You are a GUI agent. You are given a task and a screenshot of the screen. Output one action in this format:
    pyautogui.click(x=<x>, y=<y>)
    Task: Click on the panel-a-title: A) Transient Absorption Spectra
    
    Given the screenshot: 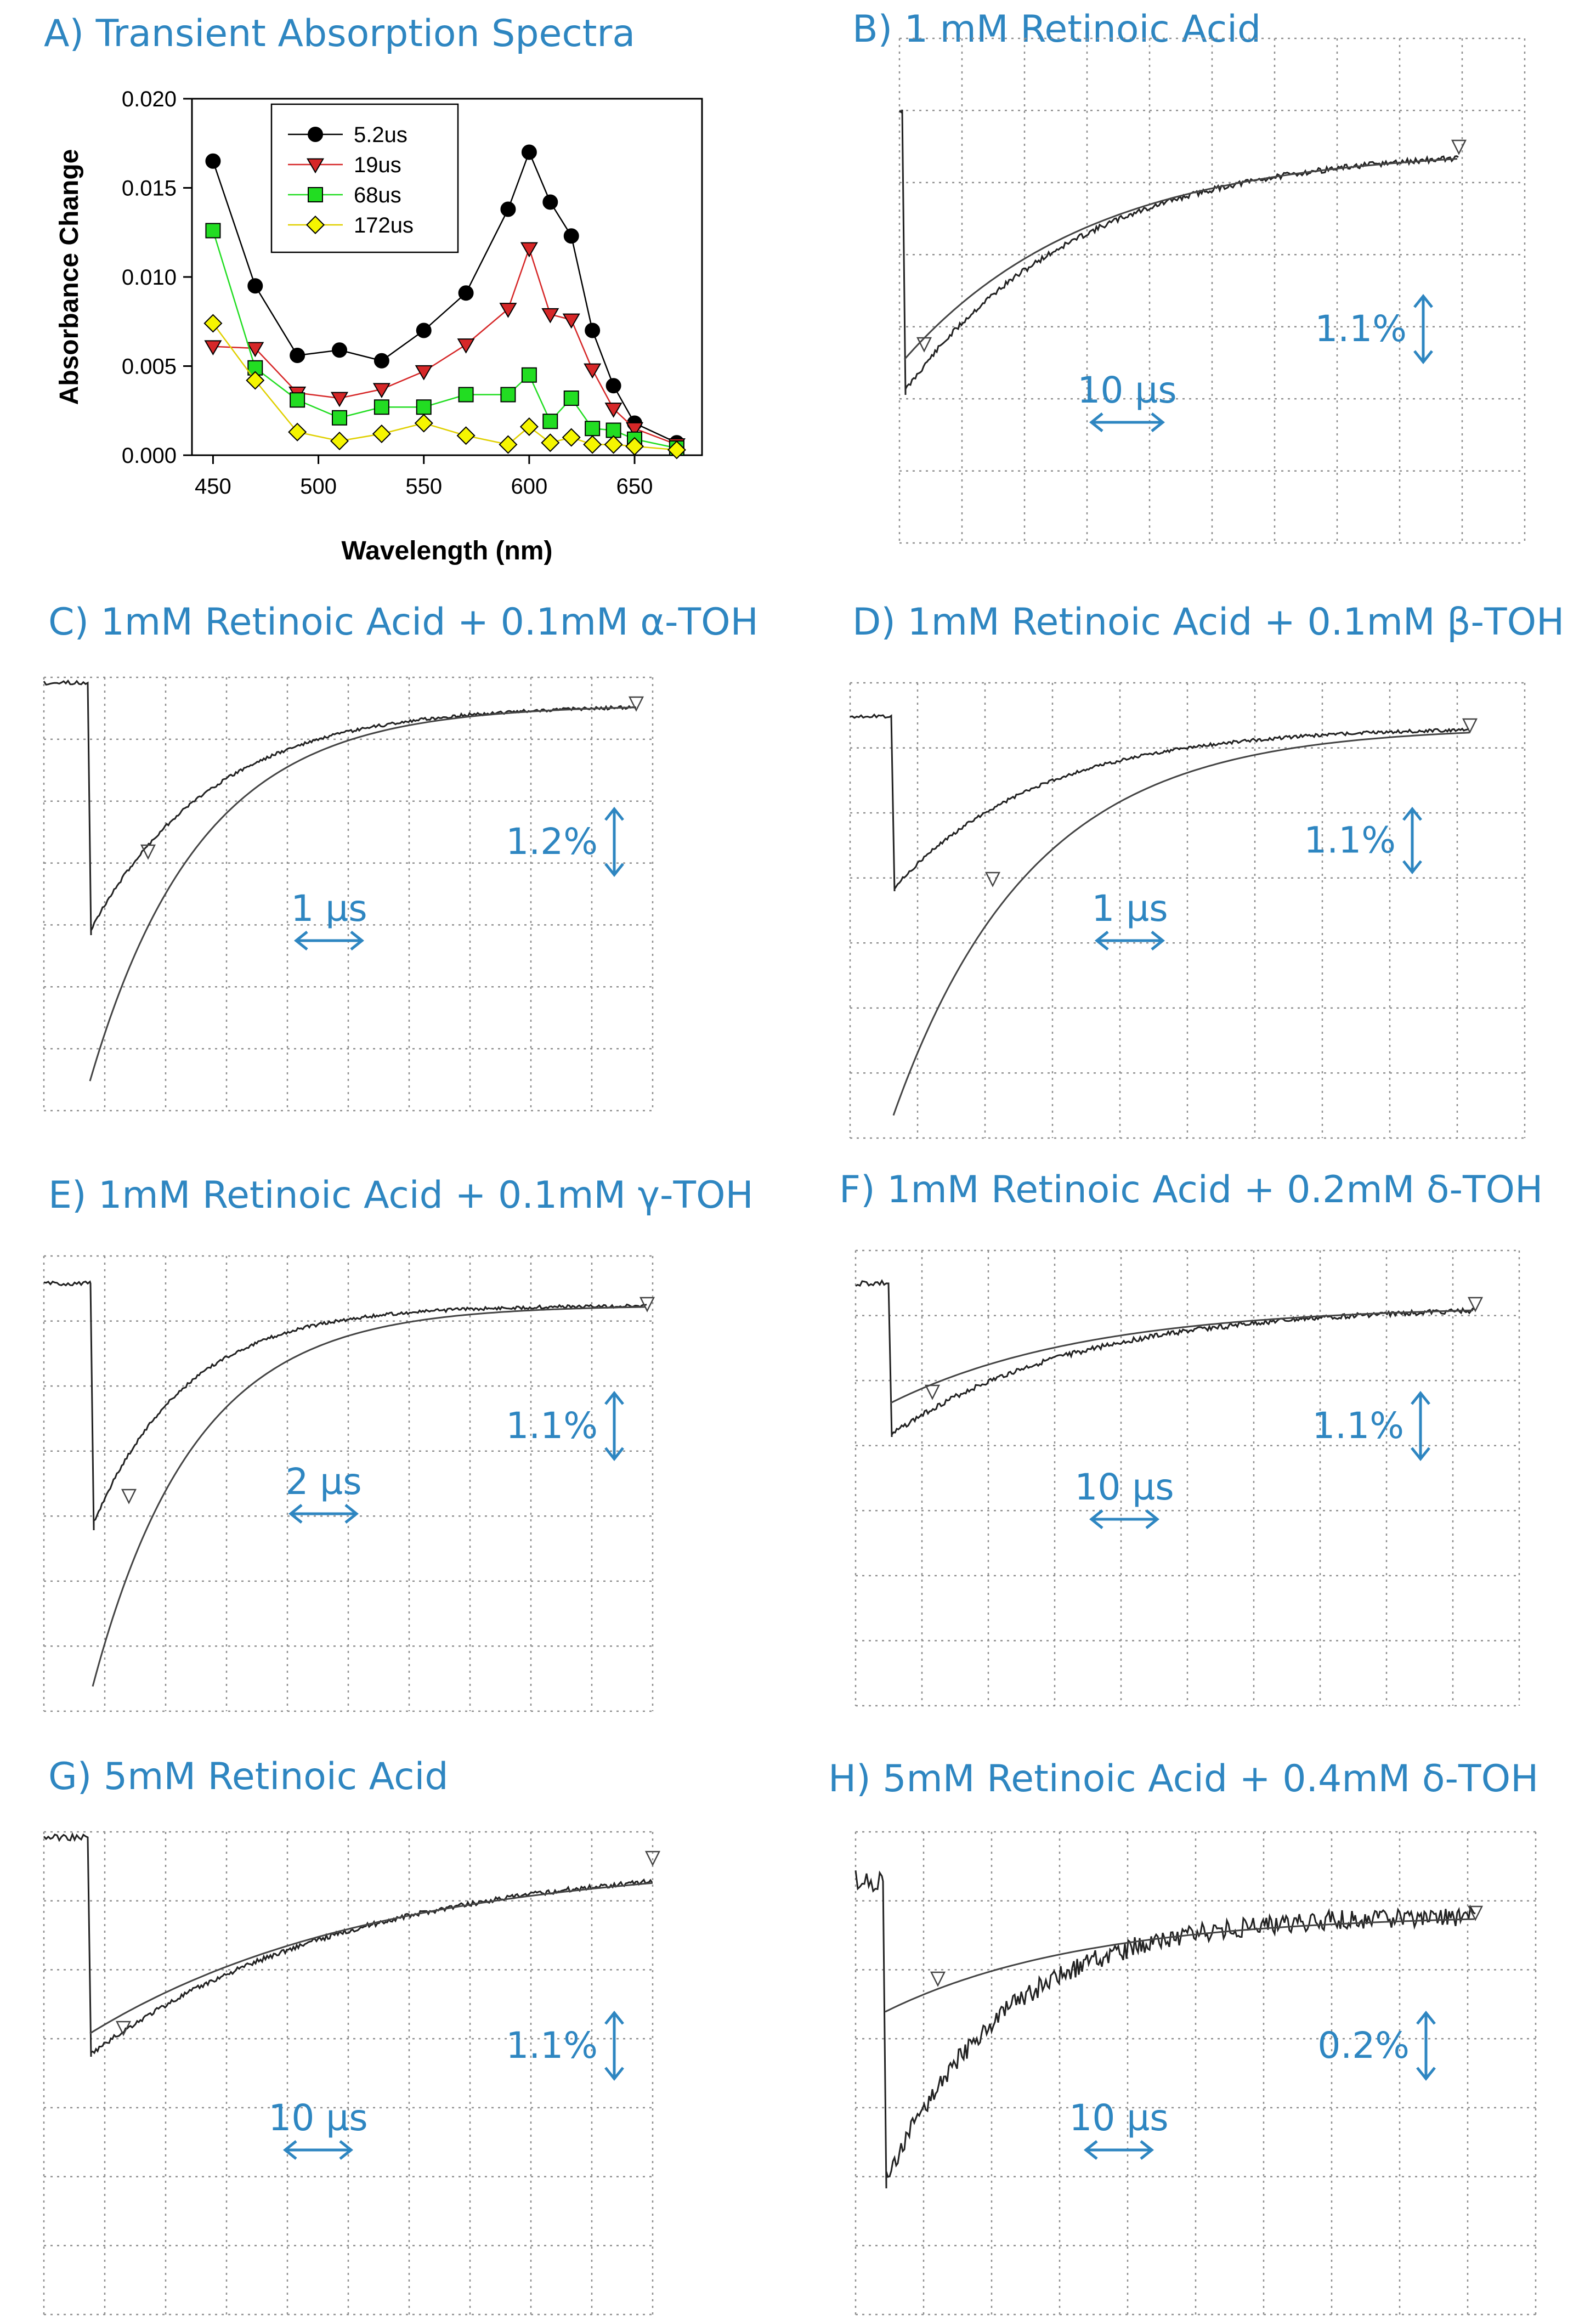 What is the action you would take?
    pyautogui.click(x=340, y=33)
    